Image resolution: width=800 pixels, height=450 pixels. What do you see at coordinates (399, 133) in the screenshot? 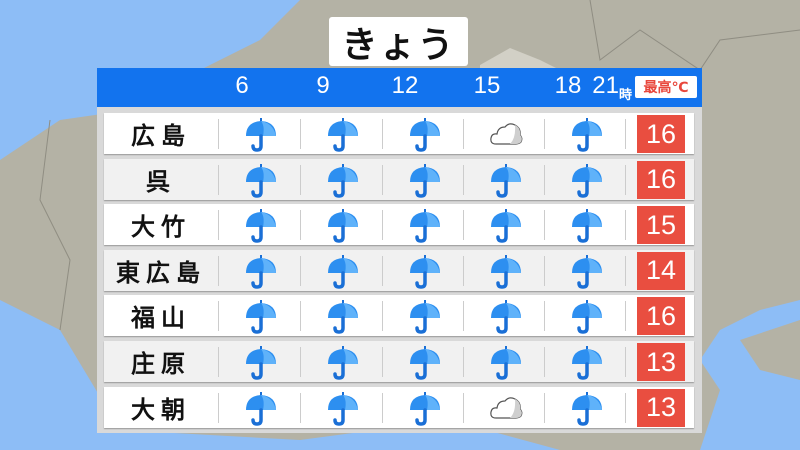
I see `table-row: 広島 16` at bounding box center [399, 133].